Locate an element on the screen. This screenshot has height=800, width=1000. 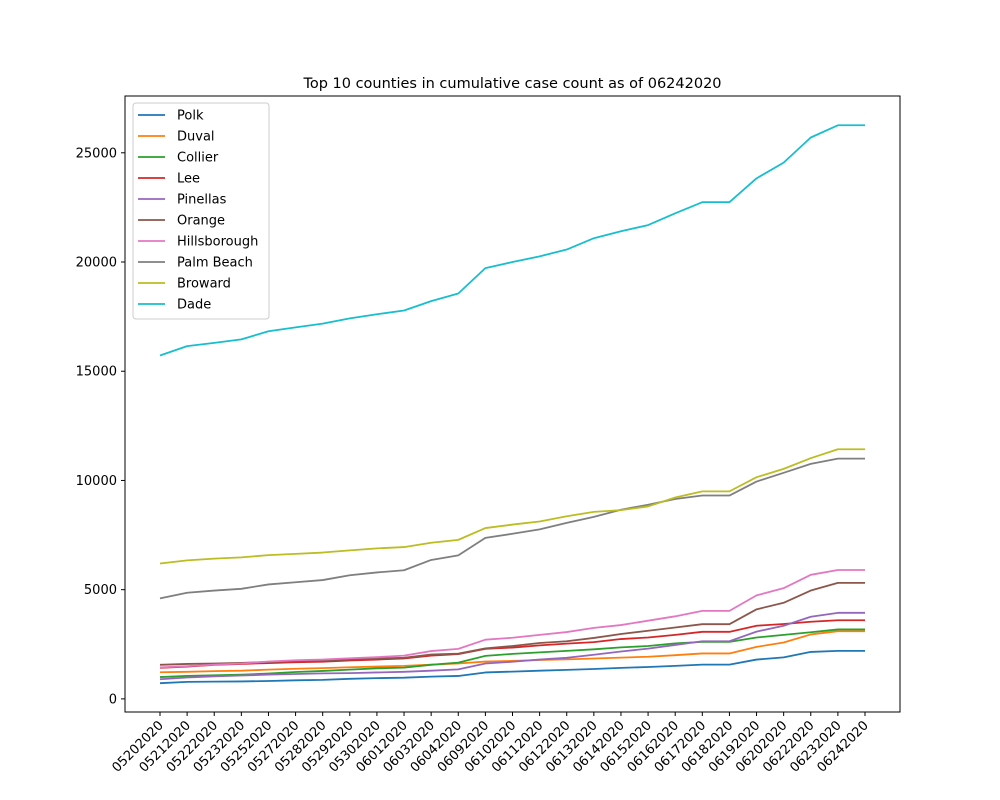
legend-label: Polk is located at coordinates (190, 116).